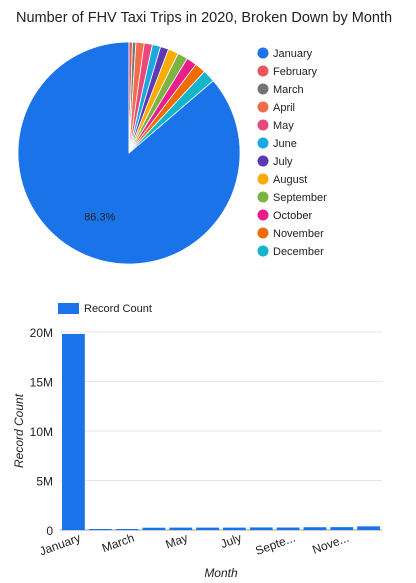  I want to click on legend-marker-september, so click(263, 197).